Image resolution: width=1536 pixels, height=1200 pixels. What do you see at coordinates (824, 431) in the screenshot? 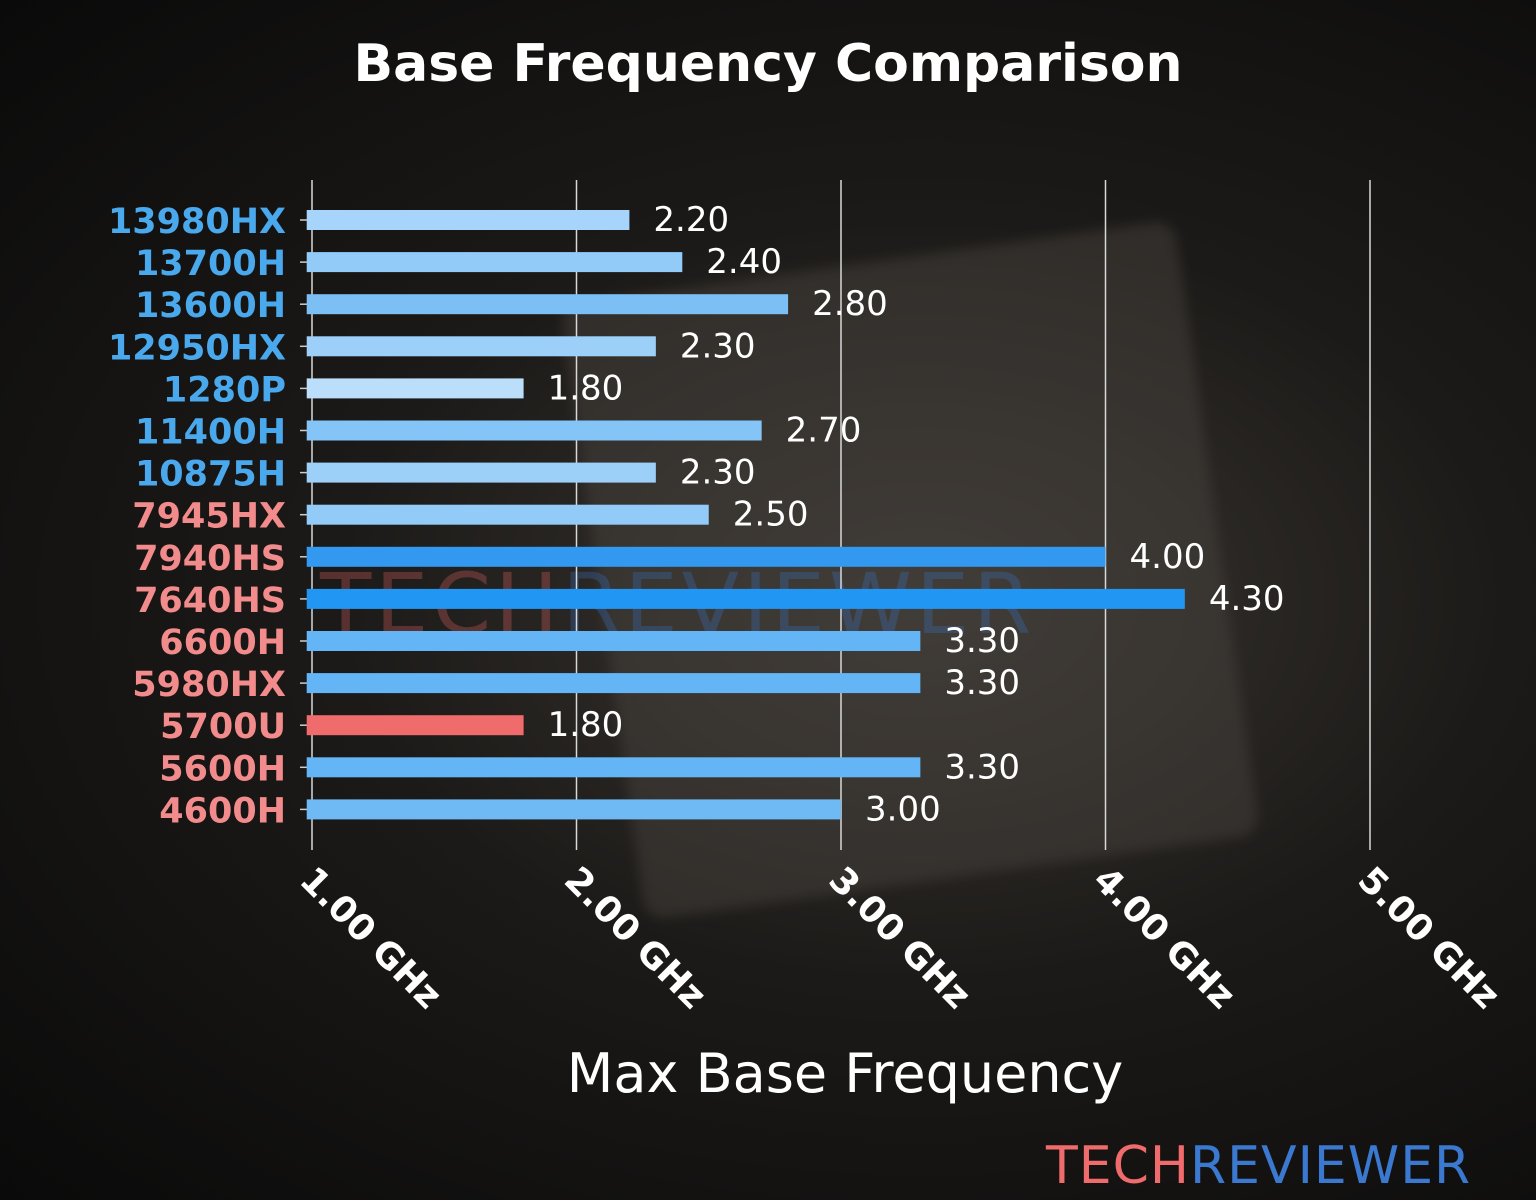
I see `value-label: 2.70` at bounding box center [824, 431].